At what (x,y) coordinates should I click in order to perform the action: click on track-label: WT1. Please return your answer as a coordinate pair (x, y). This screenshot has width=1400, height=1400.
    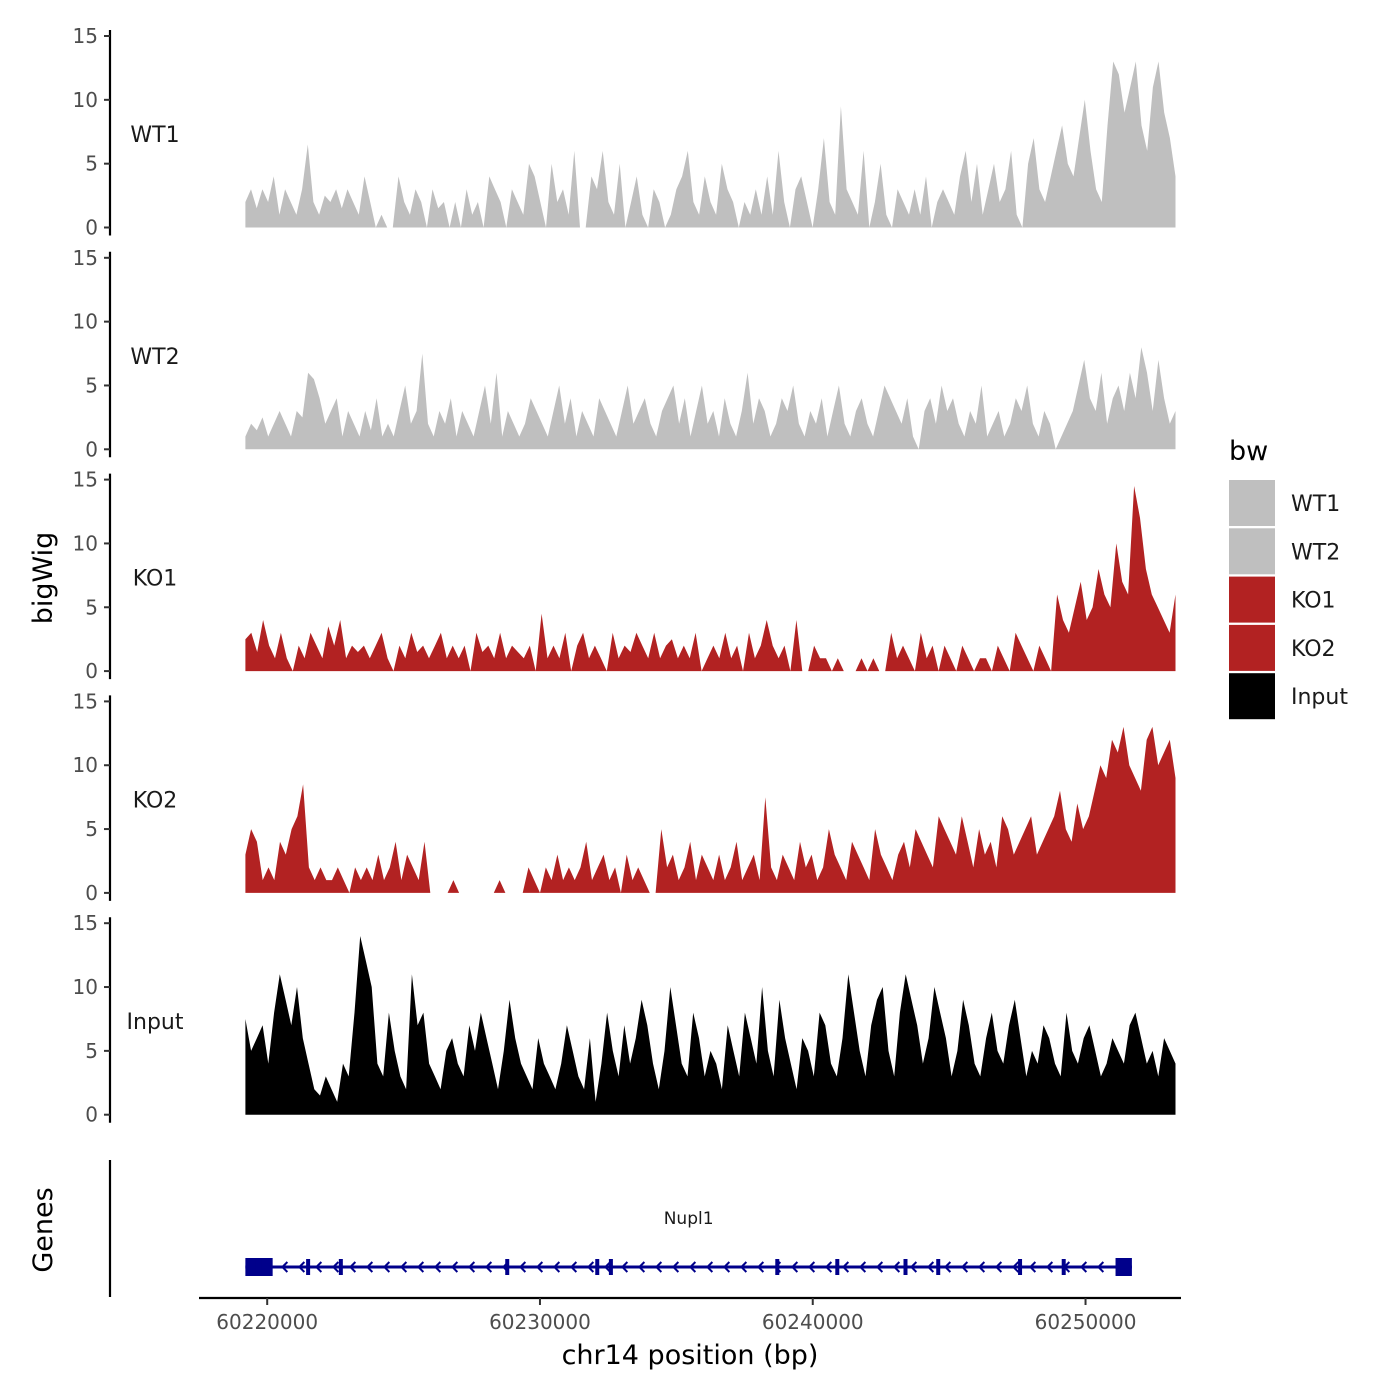
    Looking at the image, I should click on (154, 135).